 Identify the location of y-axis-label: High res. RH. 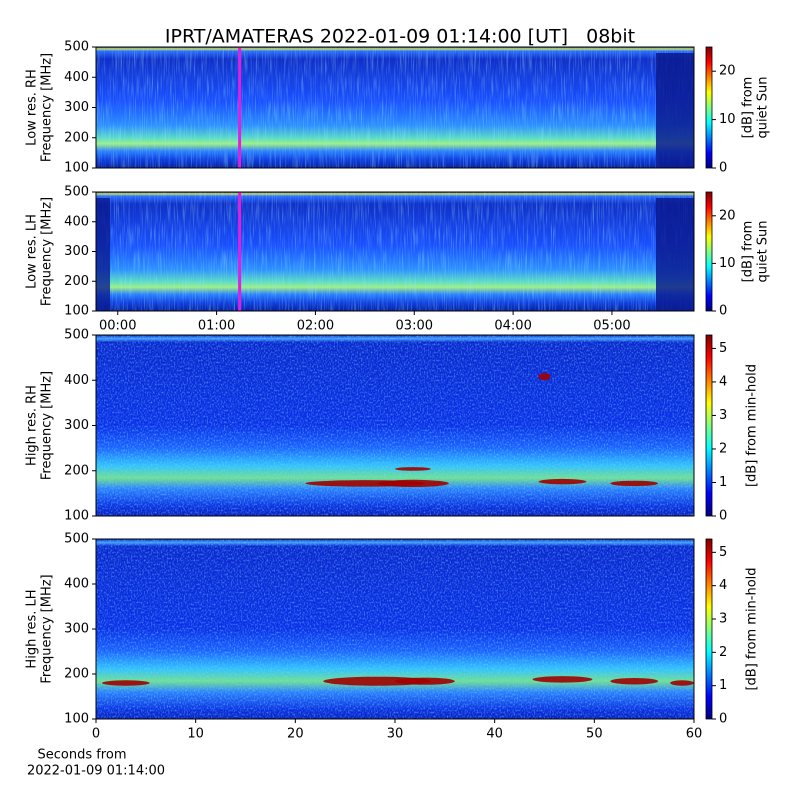
(32, 425).